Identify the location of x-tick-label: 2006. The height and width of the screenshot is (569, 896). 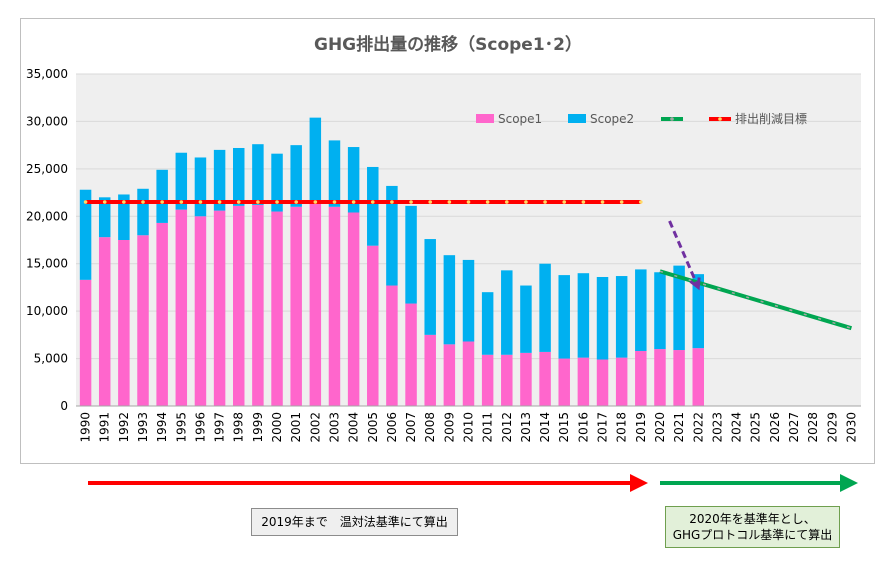
(392, 427).